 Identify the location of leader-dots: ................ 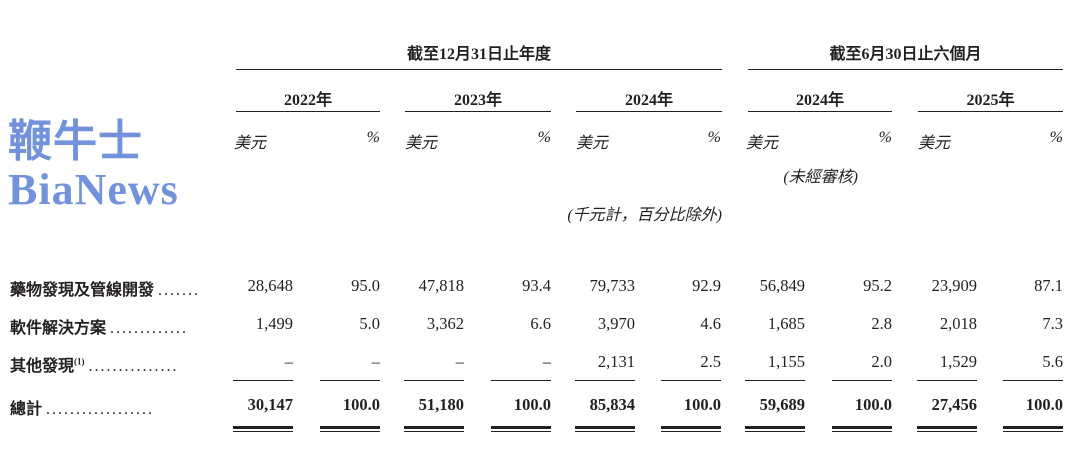
(133, 366).